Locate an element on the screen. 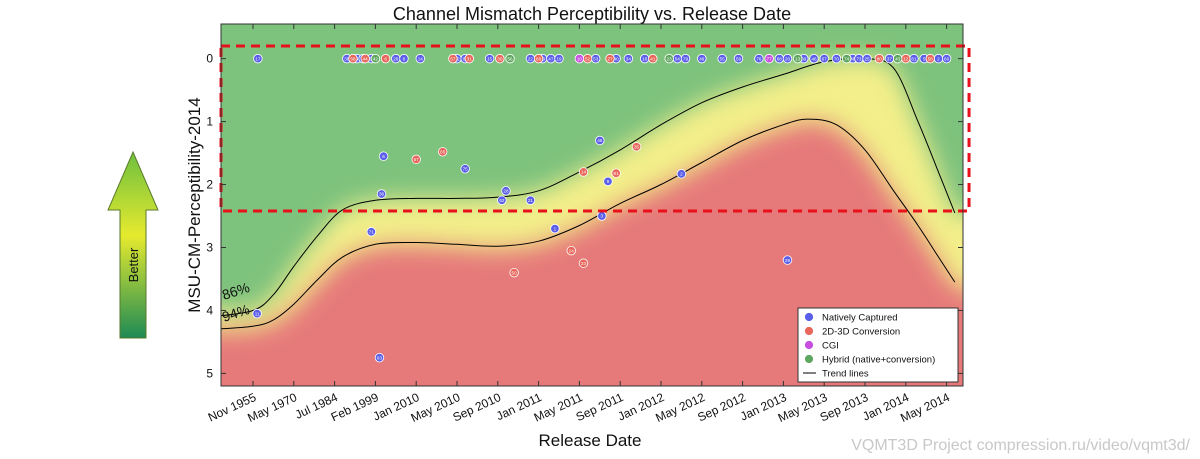 This screenshot has width=1200, height=459. data-point: 20 is located at coordinates (787, 58).